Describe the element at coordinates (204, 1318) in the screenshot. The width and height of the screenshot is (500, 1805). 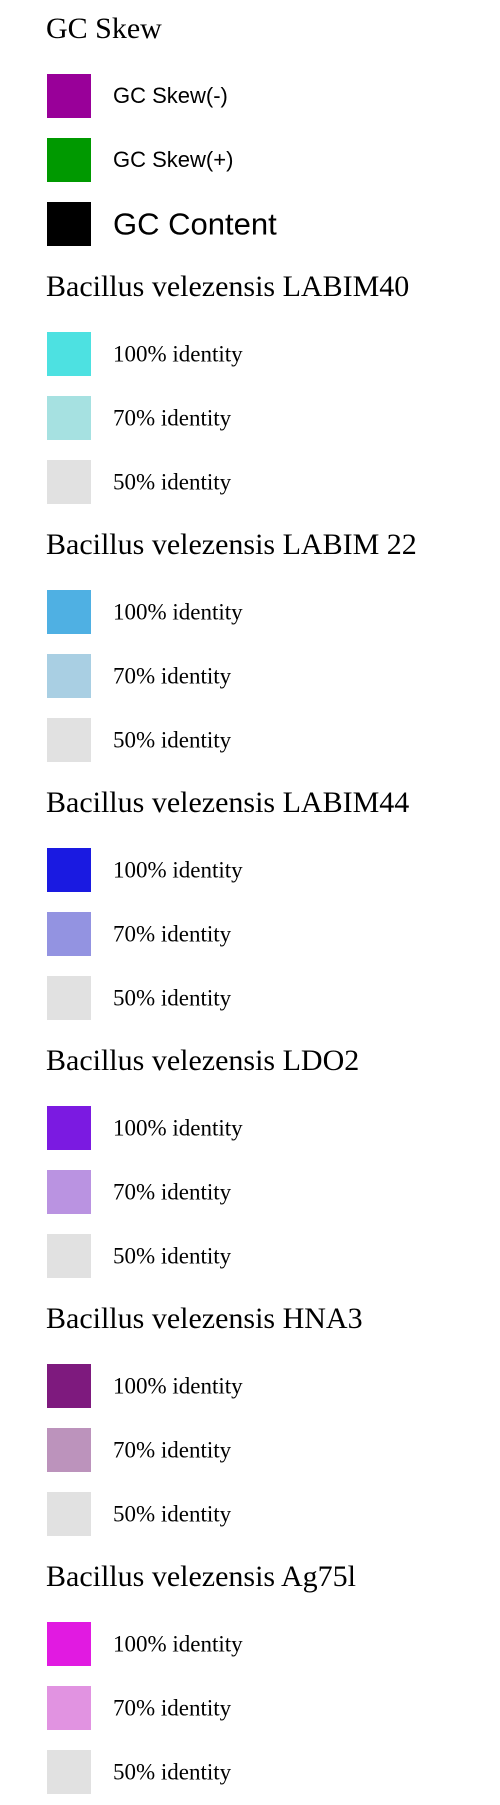
I see `legend-section-heading: Bacillus velezensis HNA3` at that location.